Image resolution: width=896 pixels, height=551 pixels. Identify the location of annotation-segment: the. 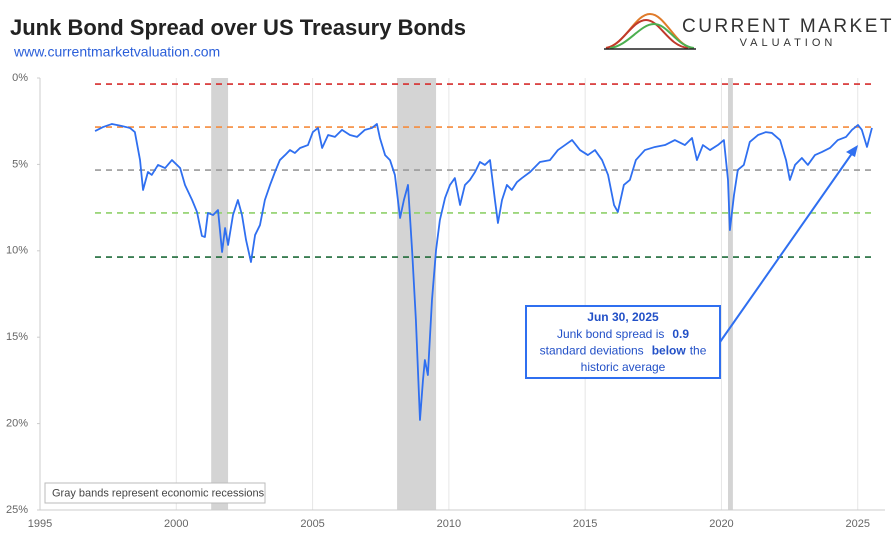
(698, 351).